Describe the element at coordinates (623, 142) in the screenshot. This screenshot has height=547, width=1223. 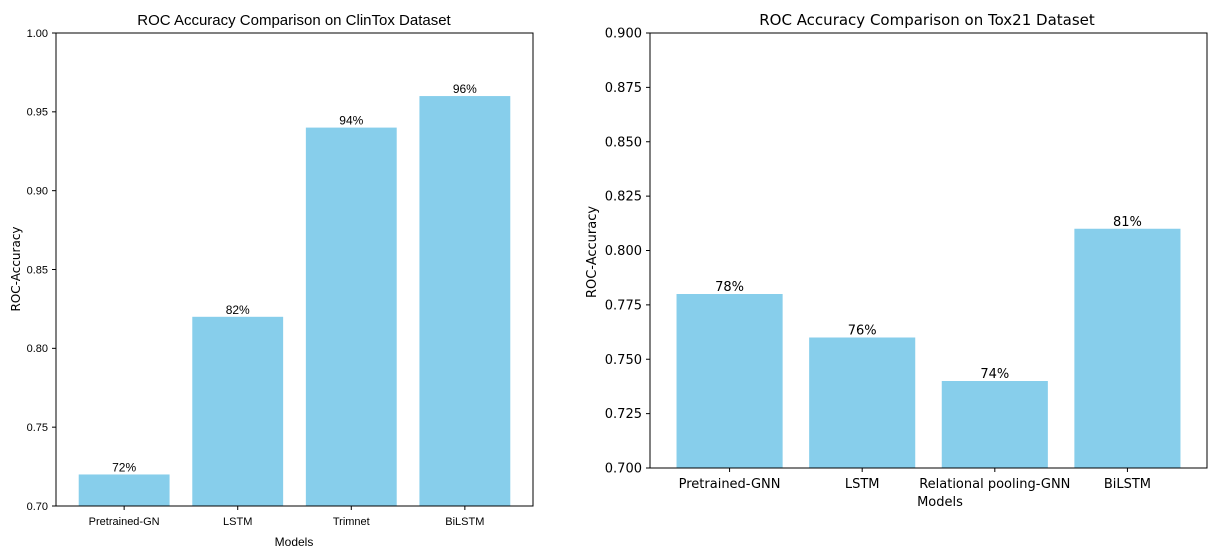
I see `y-tick-label: 0.850` at that location.